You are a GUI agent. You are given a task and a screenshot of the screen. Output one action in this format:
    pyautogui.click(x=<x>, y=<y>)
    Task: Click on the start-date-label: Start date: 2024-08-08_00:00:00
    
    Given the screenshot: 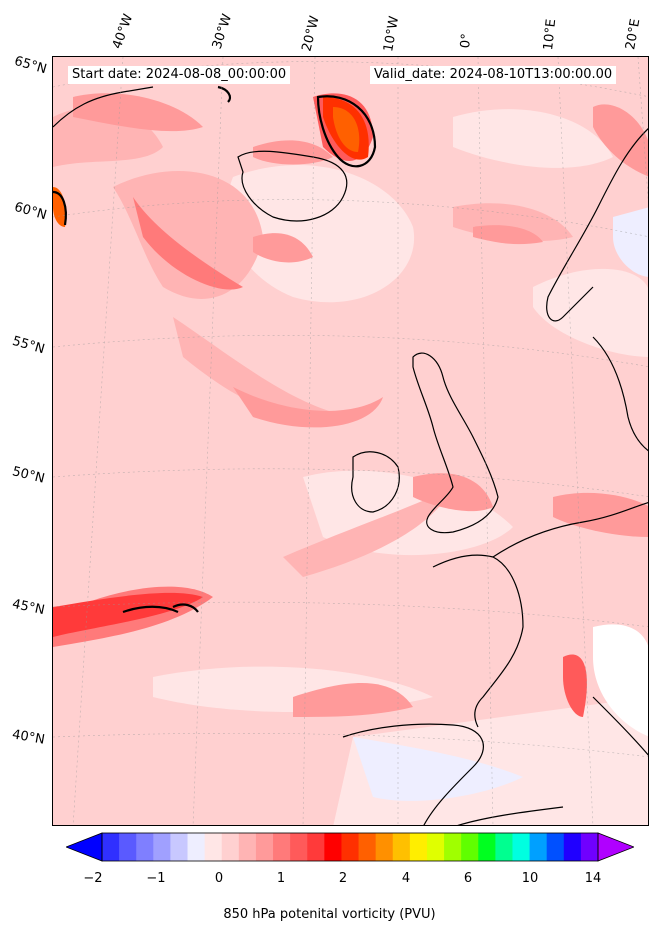 What is the action you would take?
    pyautogui.click(x=179, y=75)
    